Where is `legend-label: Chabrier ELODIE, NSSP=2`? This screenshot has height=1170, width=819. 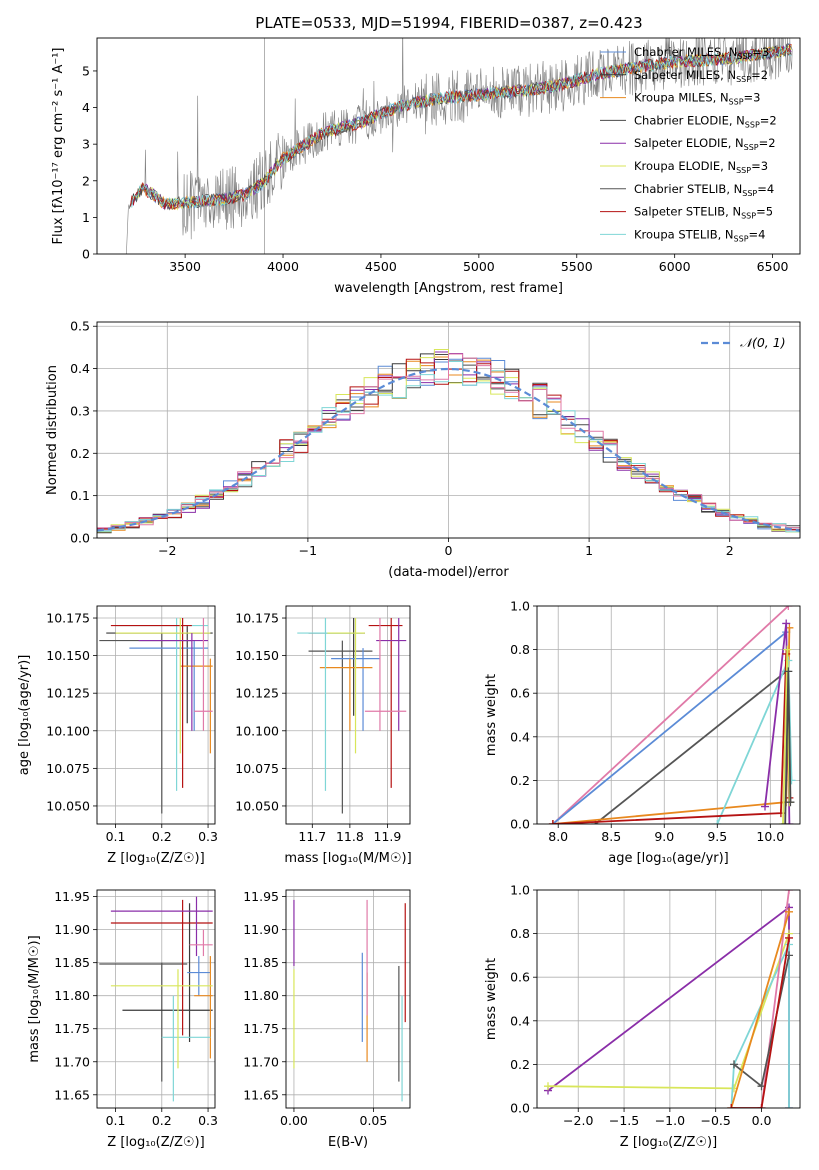 legend-label: Chabrier ELODIE, NSSP=2 is located at coordinates (705, 121).